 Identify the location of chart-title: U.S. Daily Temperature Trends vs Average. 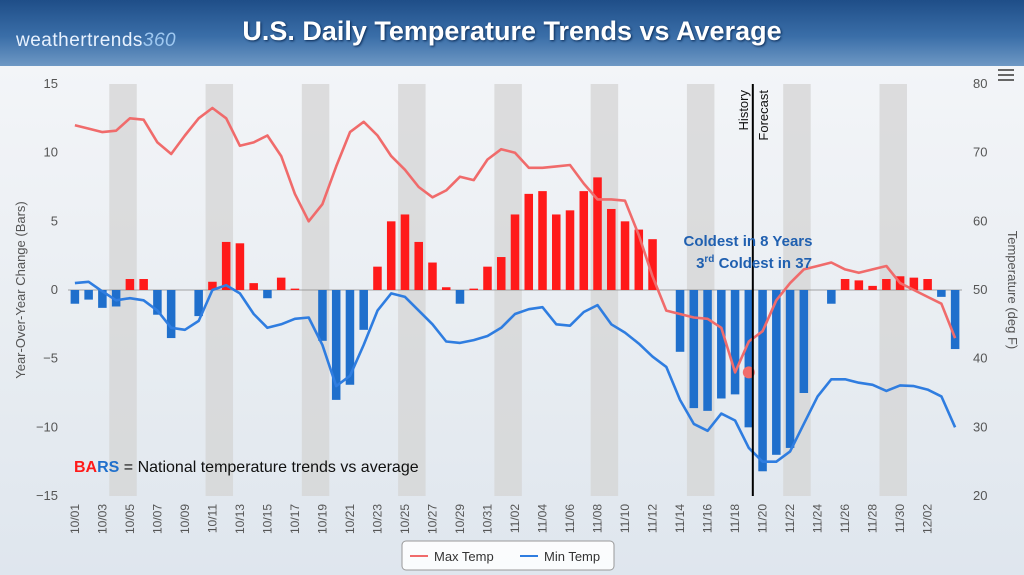
(512, 31).